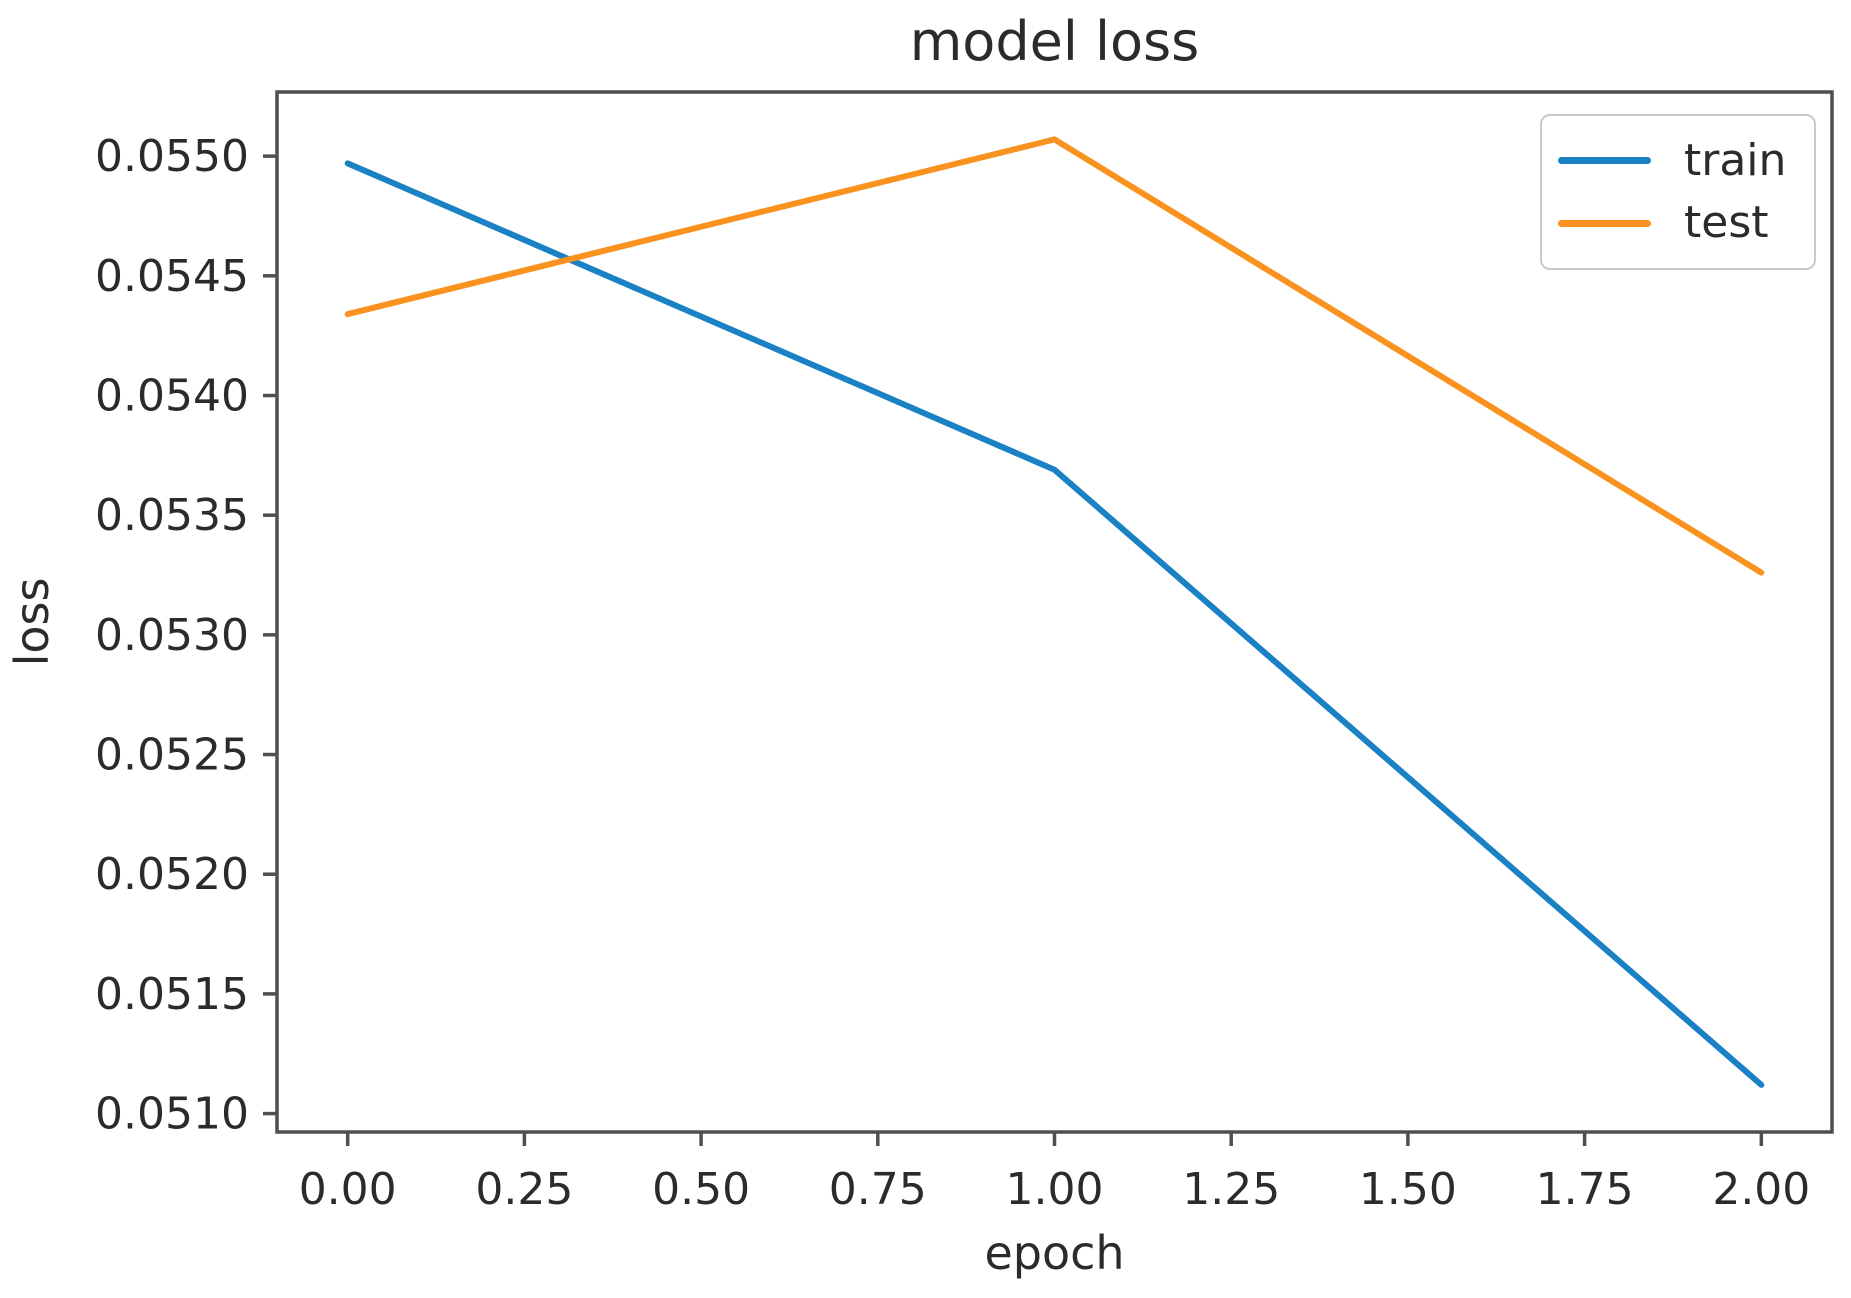  What do you see at coordinates (1678, 160) in the screenshot?
I see `legend-item-train: train` at bounding box center [1678, 160].